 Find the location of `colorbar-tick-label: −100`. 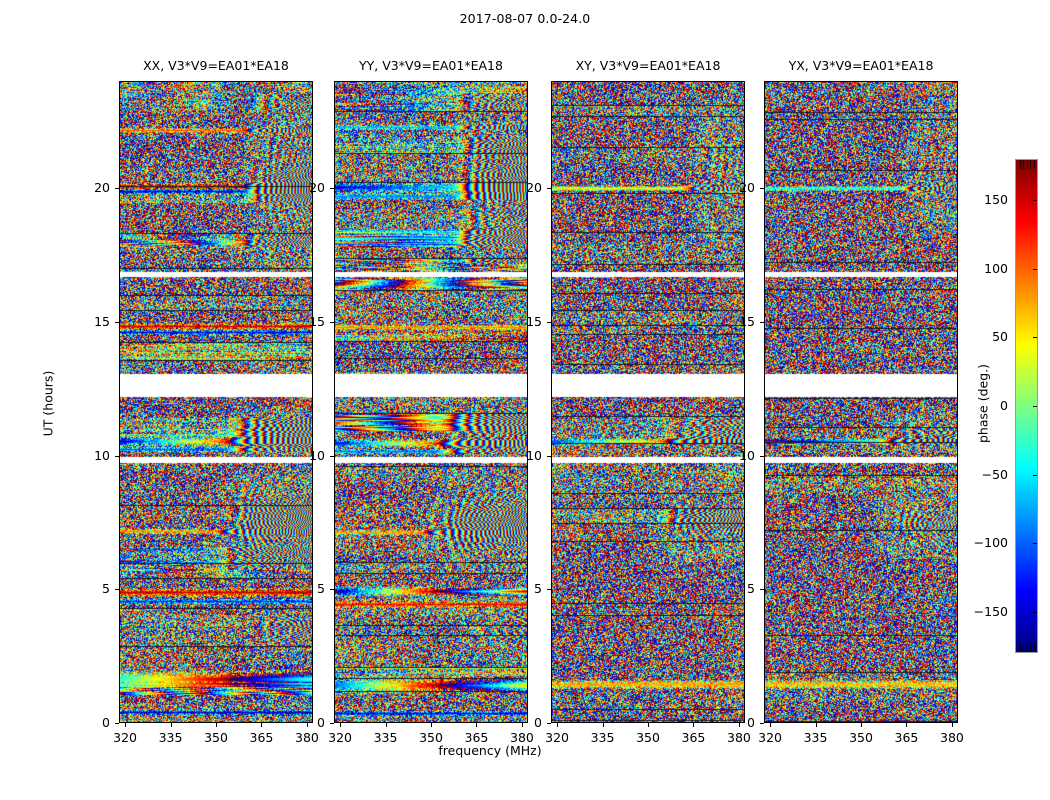

colorbar-tick-label: −100 is located at coordinates (990, 543).